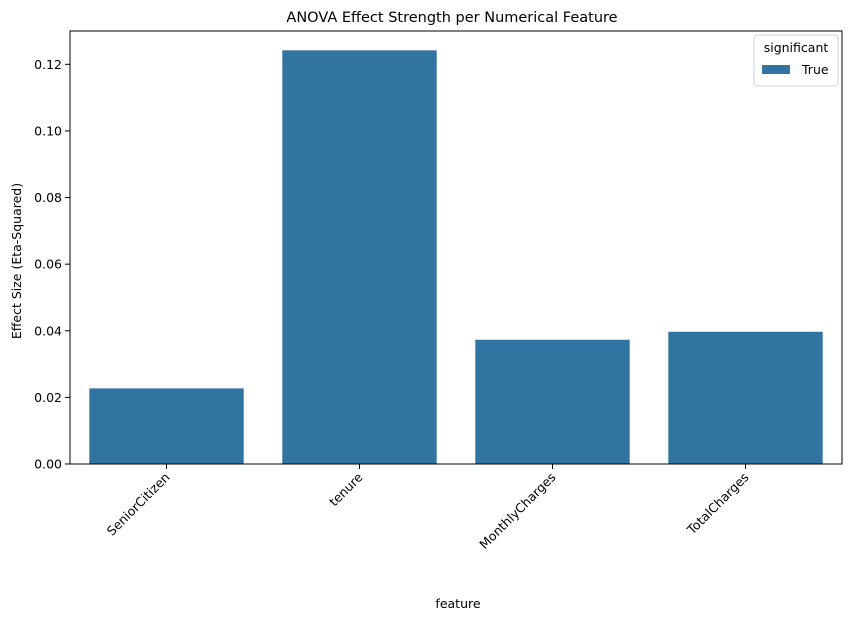  I want to click on y-tick-label: 0.10, so click(48, 130).